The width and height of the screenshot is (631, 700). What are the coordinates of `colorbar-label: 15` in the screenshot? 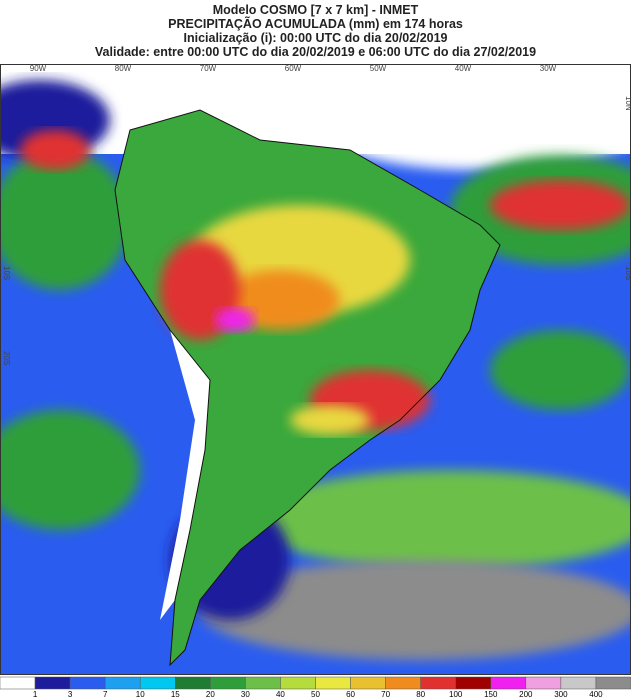 It's located at (175, 694).